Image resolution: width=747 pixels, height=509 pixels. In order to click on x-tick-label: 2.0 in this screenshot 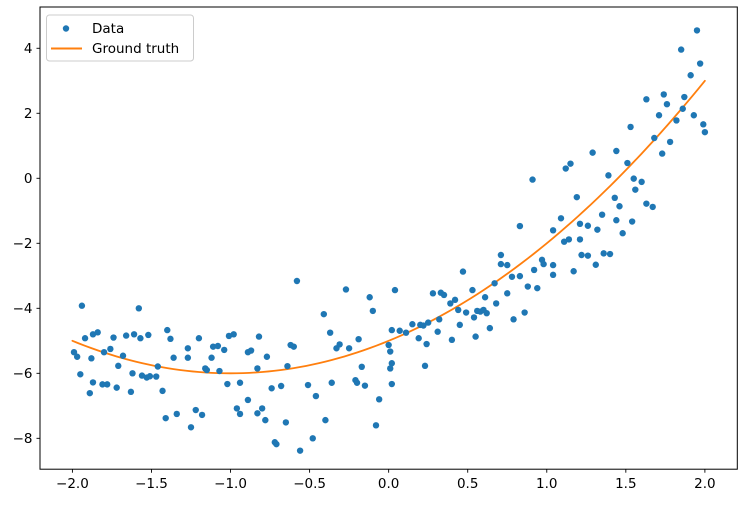, I will do `click(704, 484)`.